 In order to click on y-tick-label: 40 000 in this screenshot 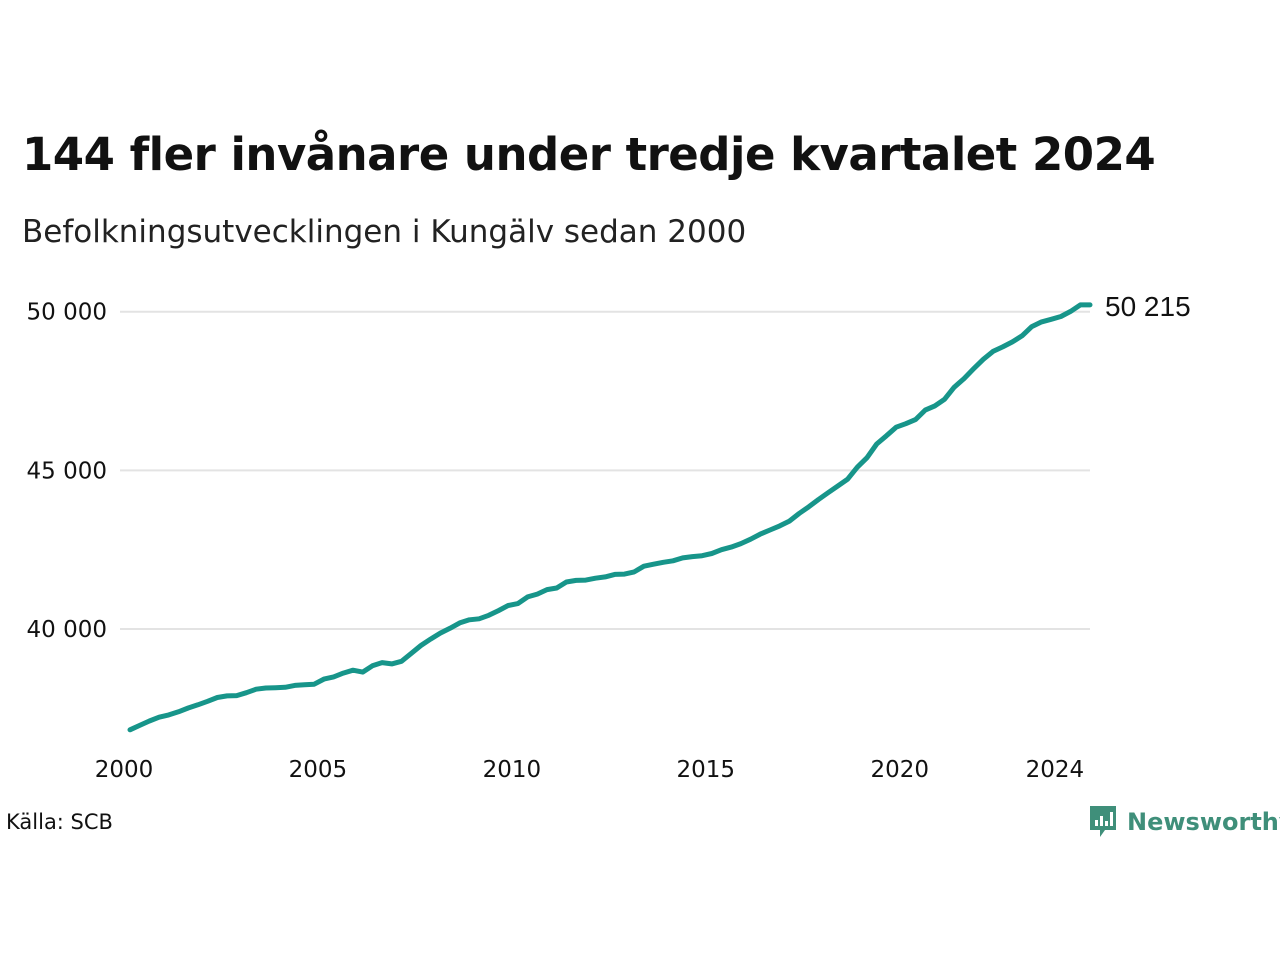, I will do `click(67, 630)`.